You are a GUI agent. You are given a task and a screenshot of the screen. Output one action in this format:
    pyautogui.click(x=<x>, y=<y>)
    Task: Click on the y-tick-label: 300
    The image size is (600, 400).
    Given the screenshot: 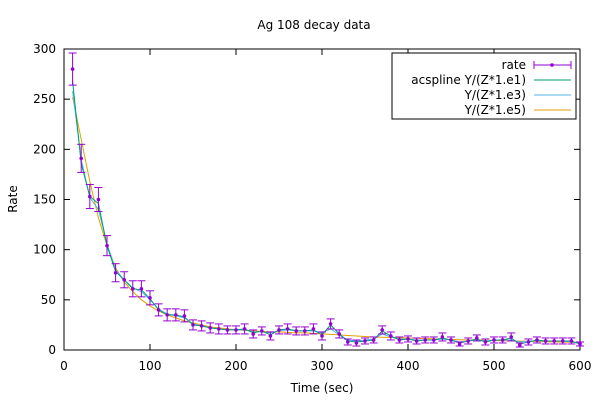 What is the action you would take?
    pyautogui.click(x=44, y=49)
    